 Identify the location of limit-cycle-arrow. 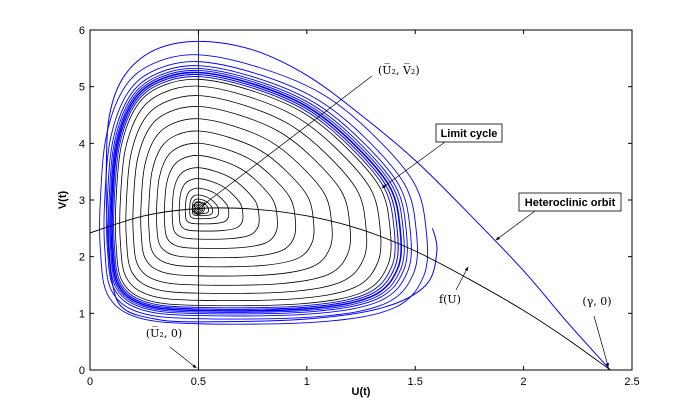
(413, 165).